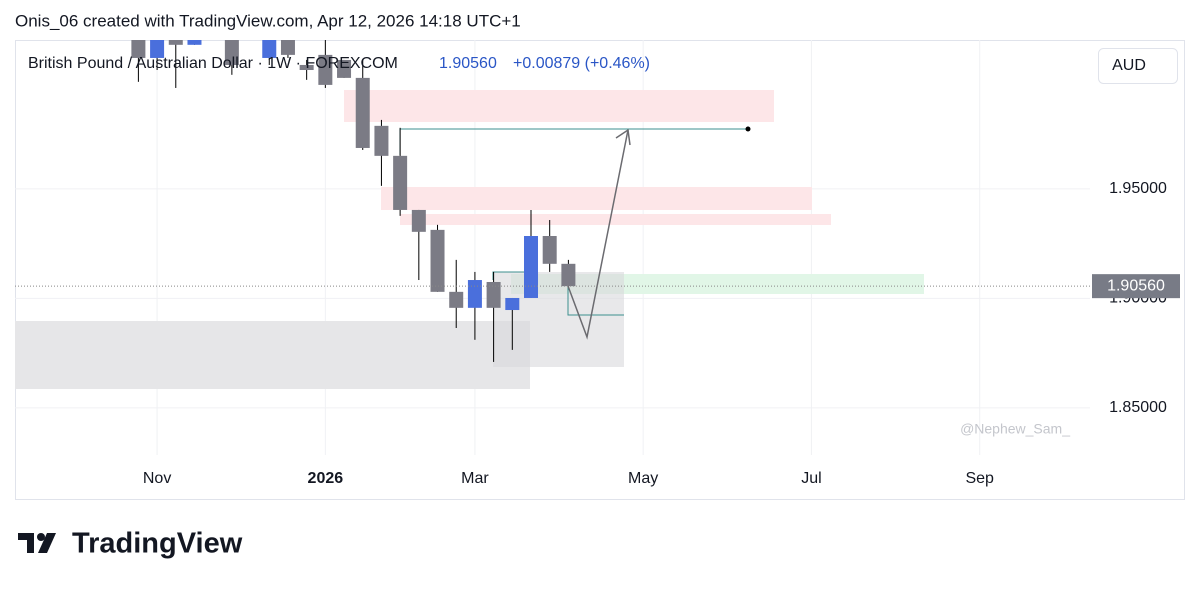 This screenshot has height=594, width=1199. I want to click on legend-change: +0.00879 (+0.46%), so click(581, 63).